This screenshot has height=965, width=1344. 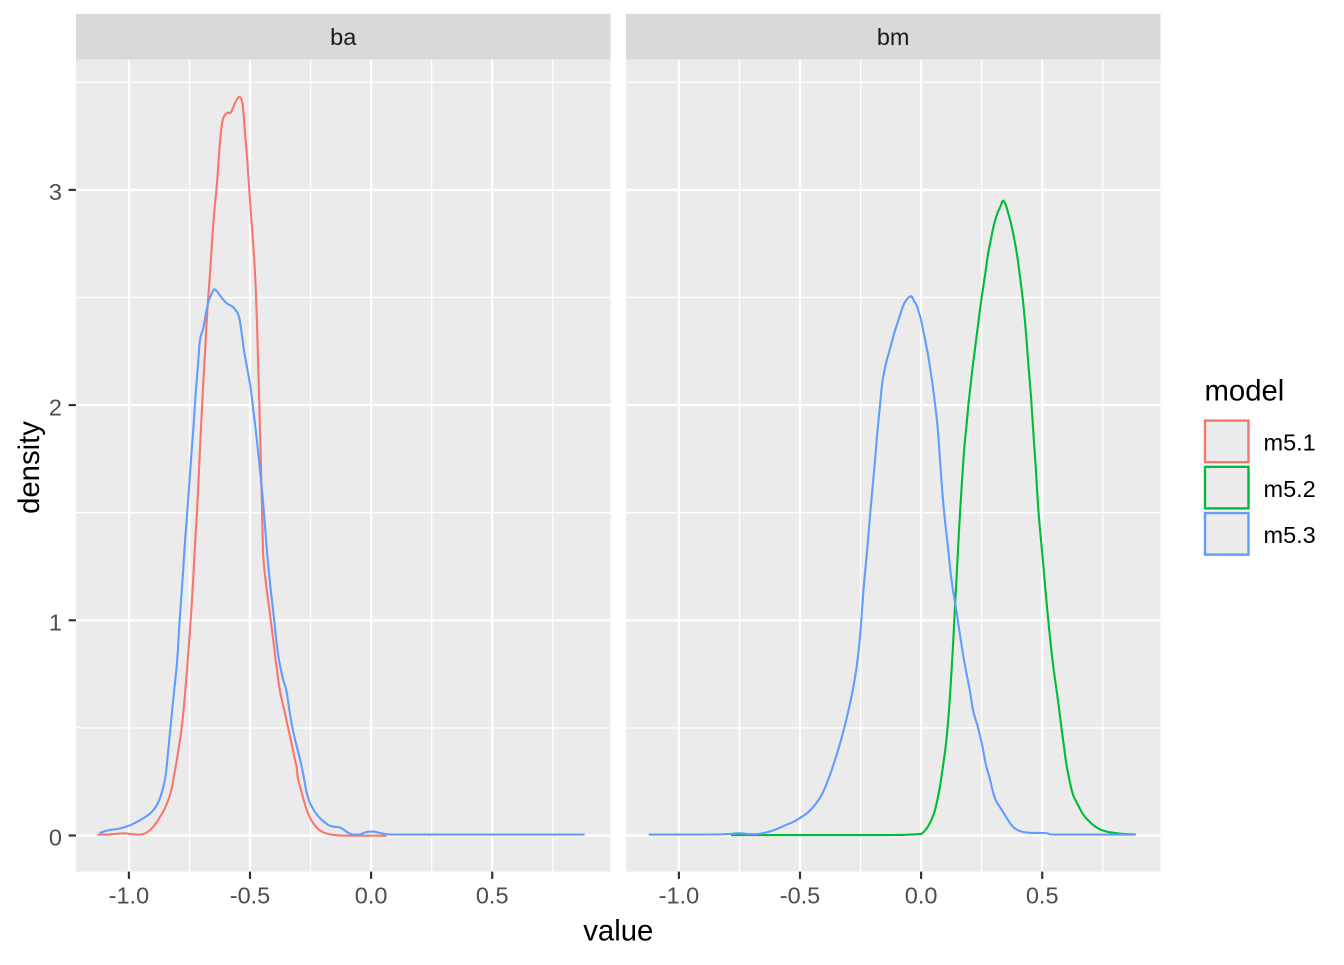 I want to click on svg-text: m5.3, so click(x=1290, y=535).